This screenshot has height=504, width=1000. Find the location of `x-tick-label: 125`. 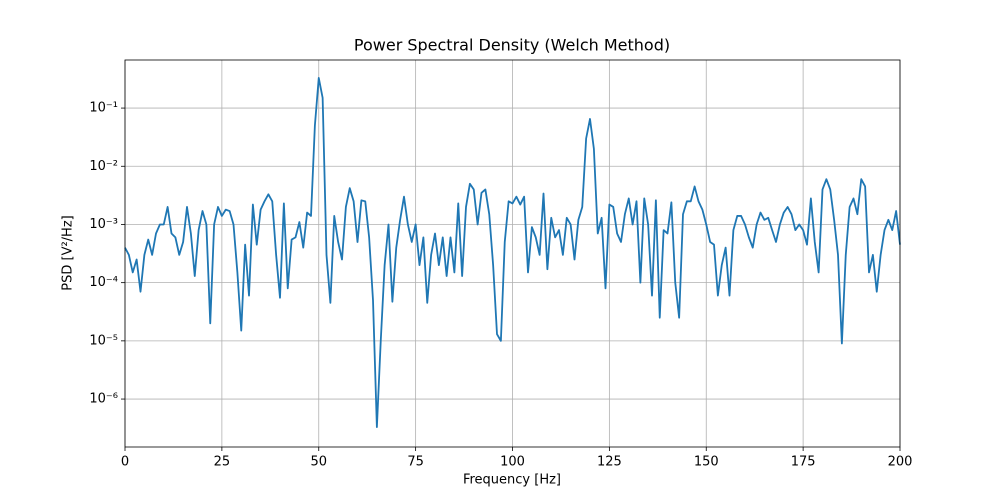

x-tick-label: 125 is located at coordinates (609, 462).